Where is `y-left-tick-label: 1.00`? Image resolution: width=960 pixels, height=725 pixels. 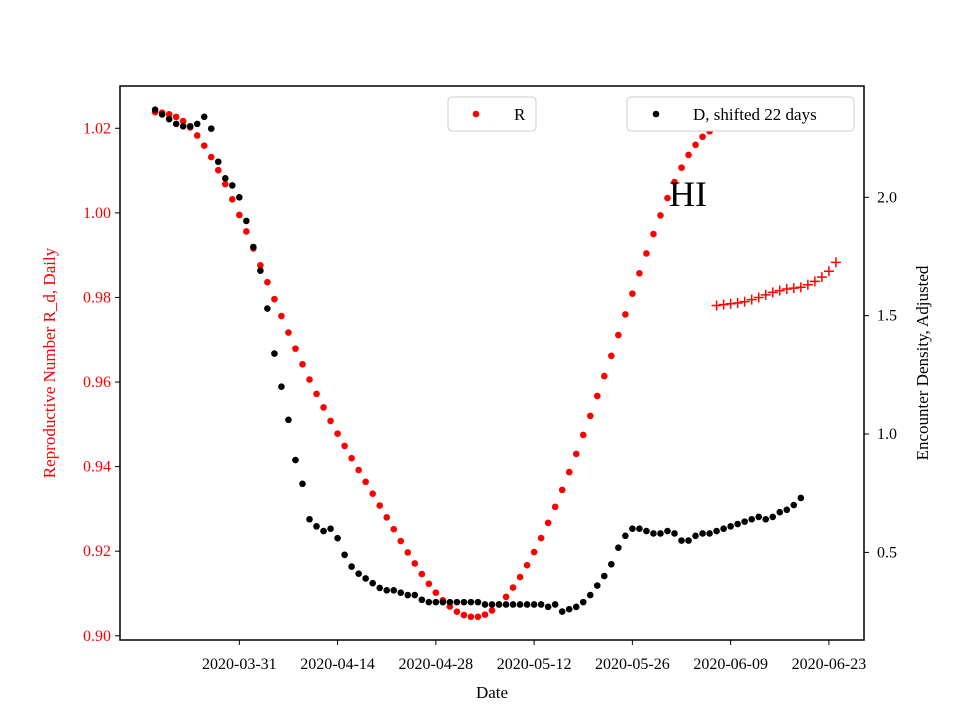
y-left-tick-label: 1.00 is located at coordinates (97, 213).